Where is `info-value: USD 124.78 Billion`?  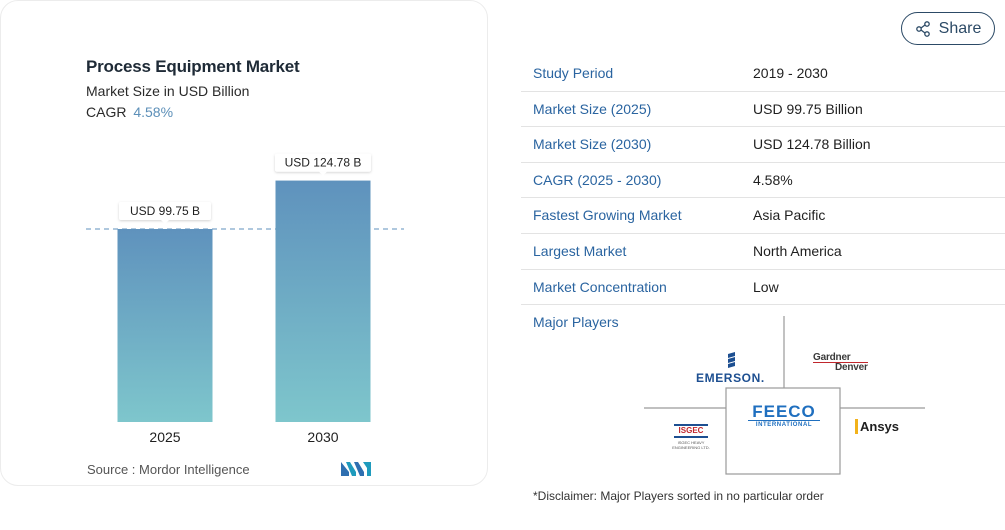
info-value: USD 124.78 Billion is located at coordinates (812, 144).